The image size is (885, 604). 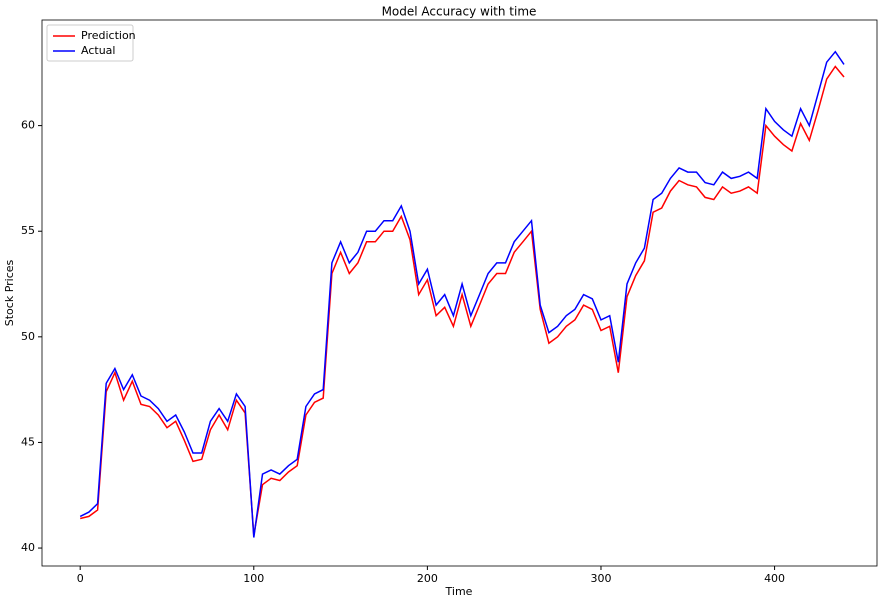 What do you see at coordinates (28, 230) in the screenshot?
I see `y-tick-label: 55` at bounding box center [28, 230].